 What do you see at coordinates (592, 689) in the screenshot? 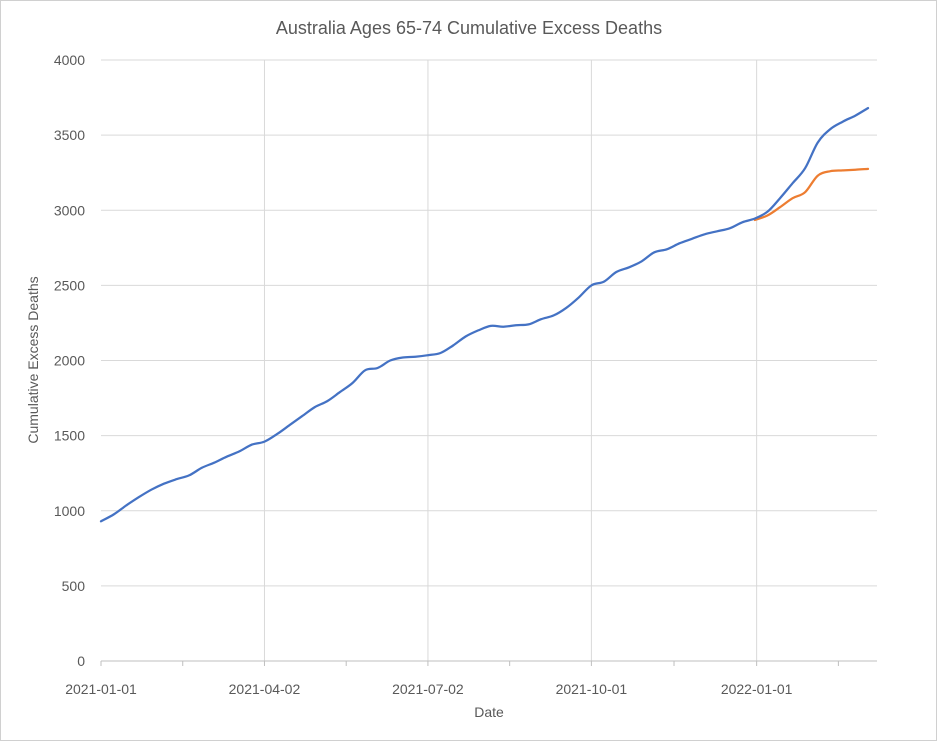
I see `x-tick-label: 2021-10-01` at bounding box center [592, 689].